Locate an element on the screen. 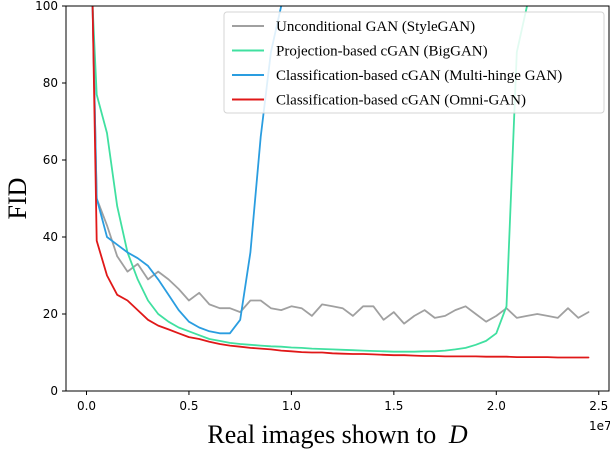 This screenshot has height=450, width=610. x-axis-label-text: Real images shown to is located at coordinates (321, 434).